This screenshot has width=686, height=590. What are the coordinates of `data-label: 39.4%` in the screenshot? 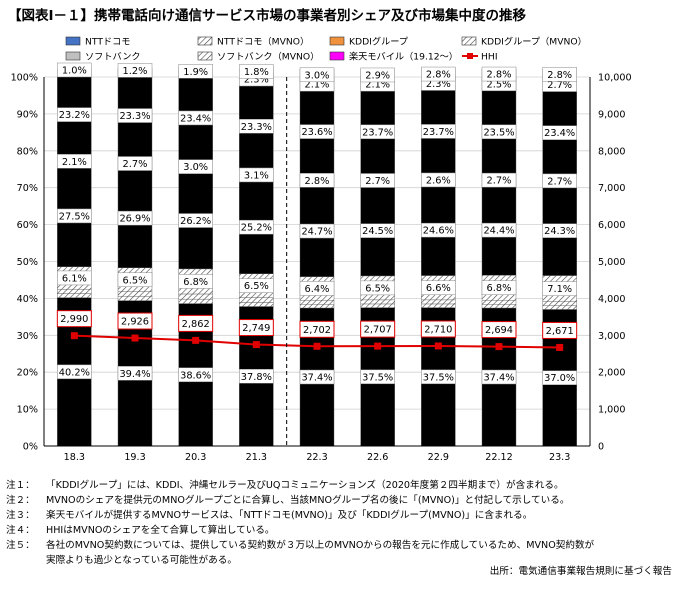 It's located at (134, 374).